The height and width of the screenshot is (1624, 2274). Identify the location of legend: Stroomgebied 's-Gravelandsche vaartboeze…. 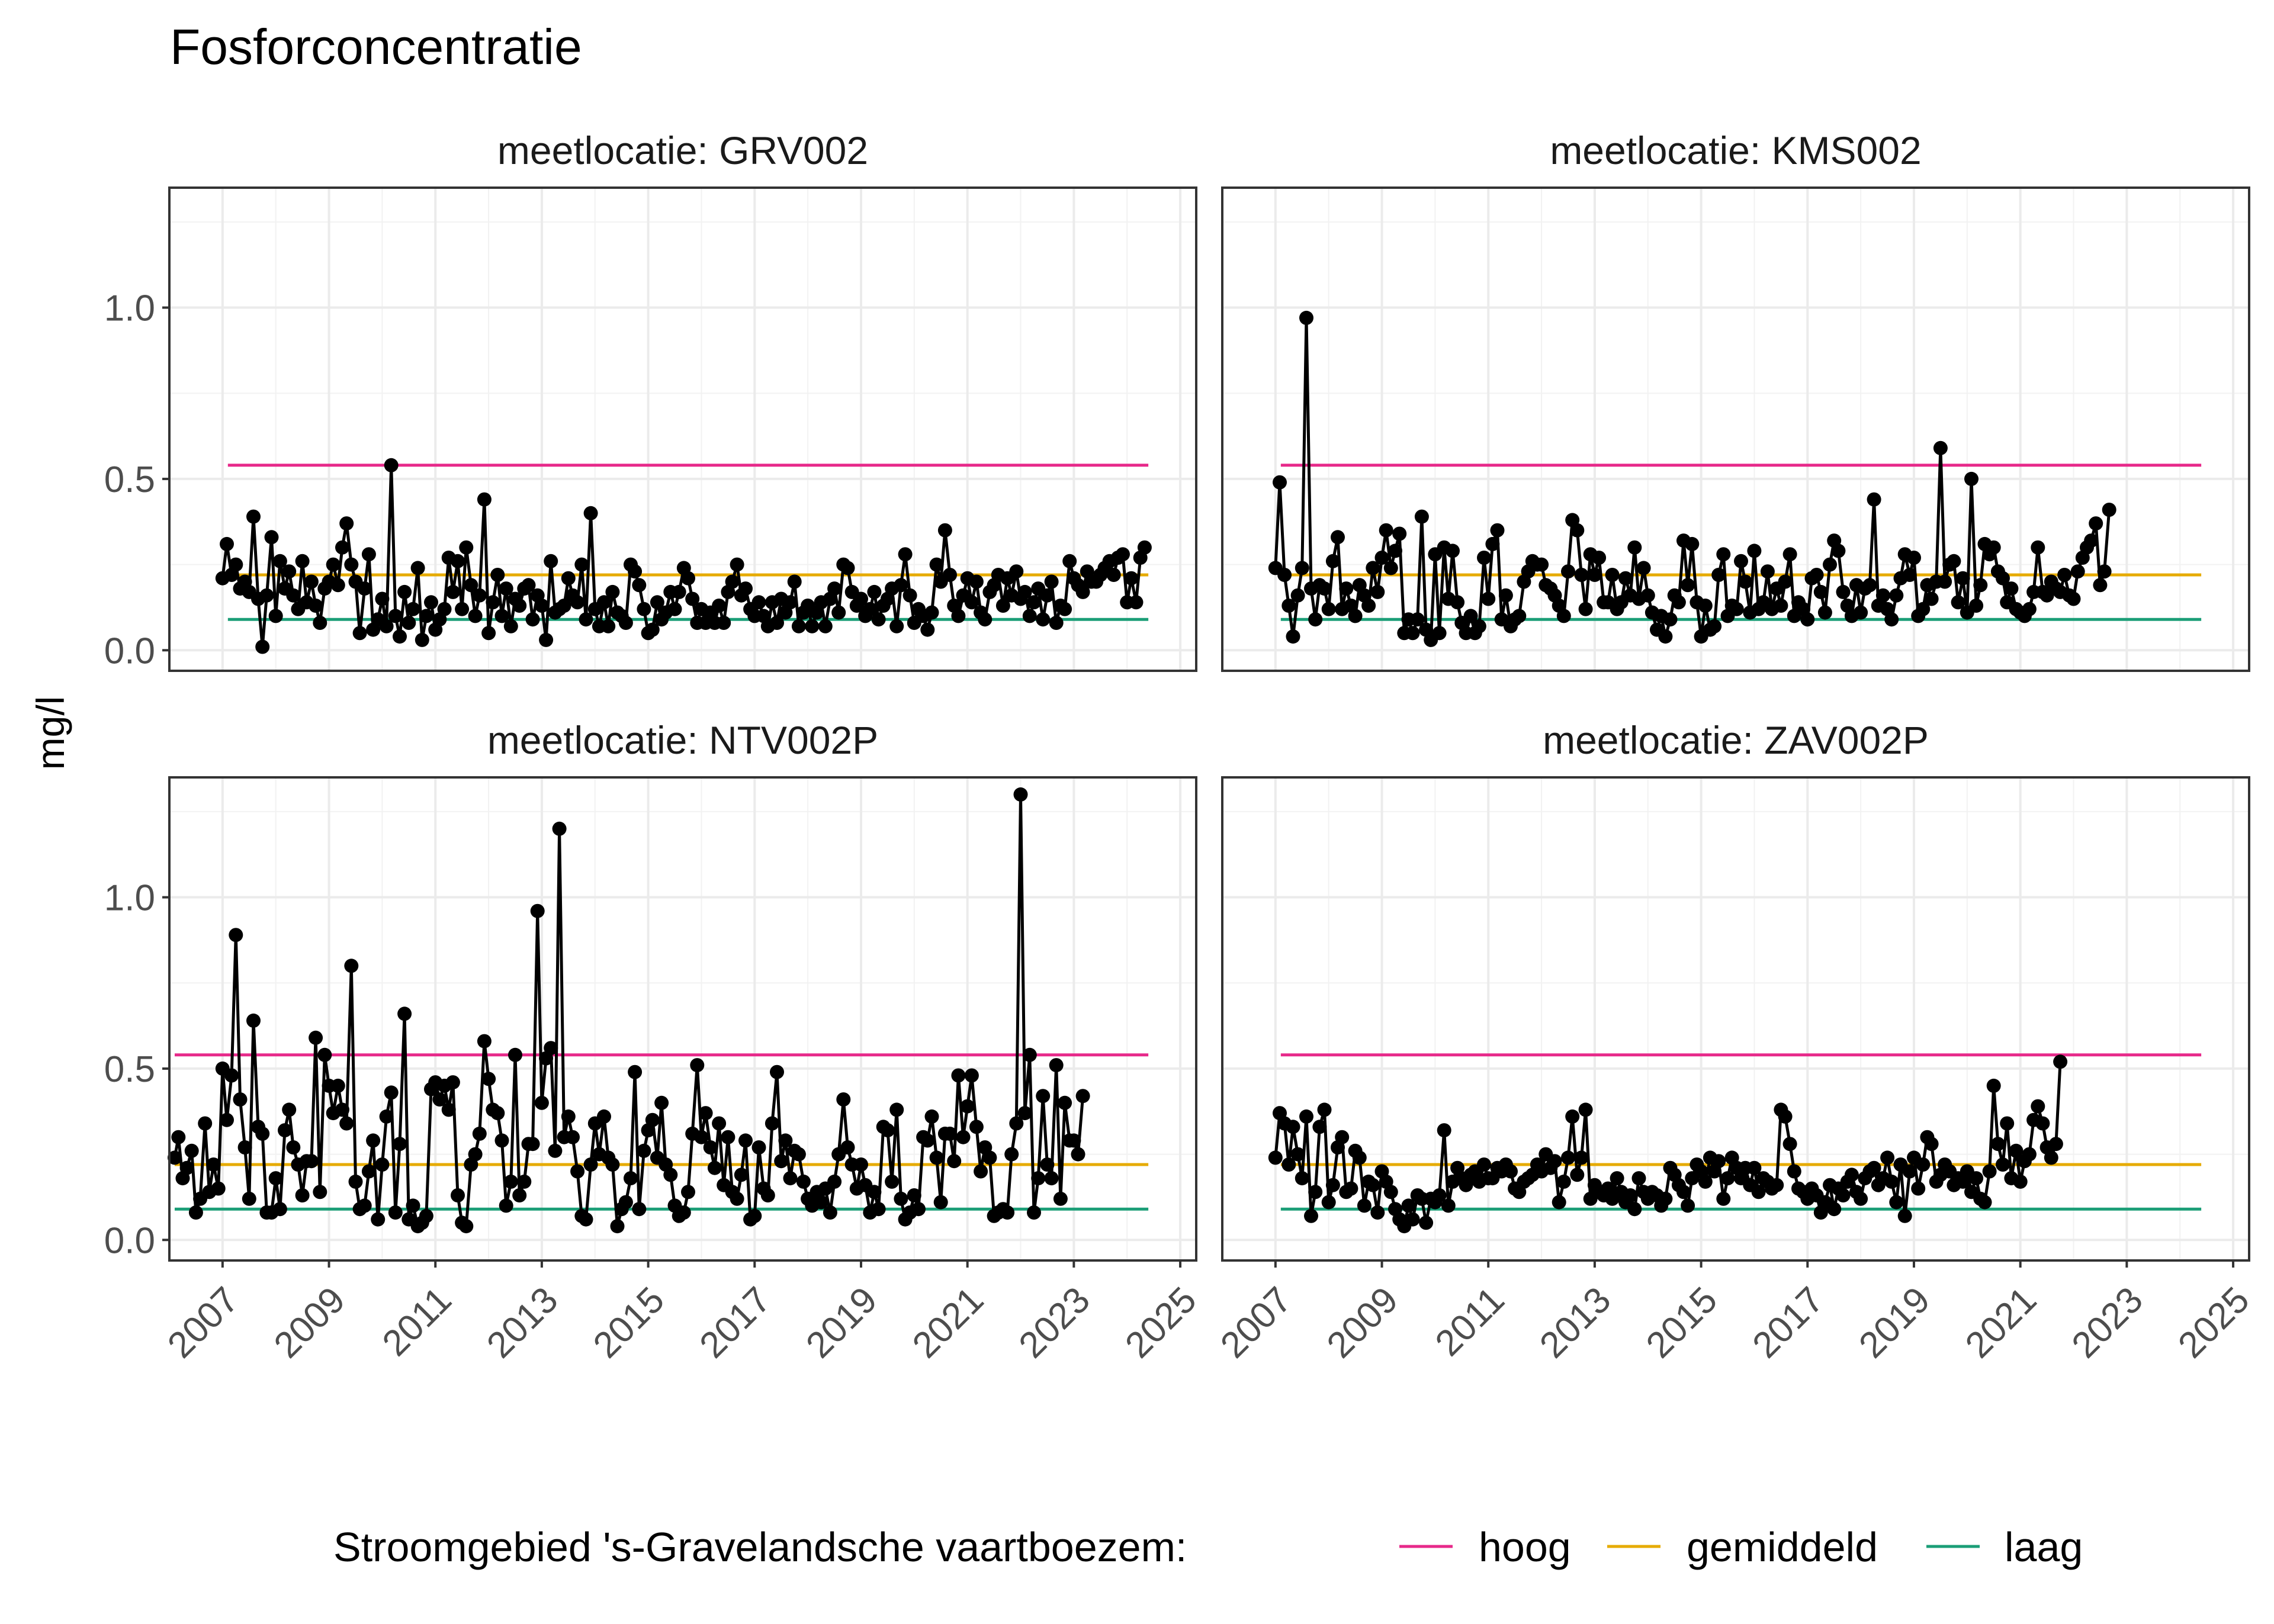
(1208, 1547).